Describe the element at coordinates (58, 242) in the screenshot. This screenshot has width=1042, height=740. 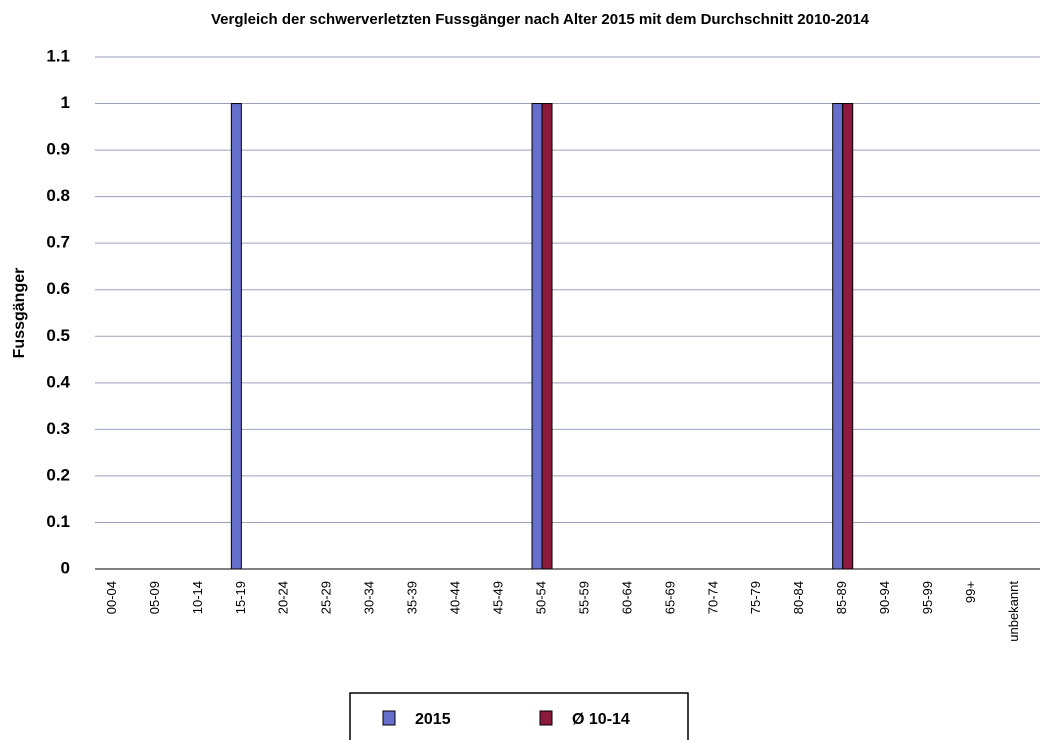
I see `y-tick-label: 0.7` at that location.